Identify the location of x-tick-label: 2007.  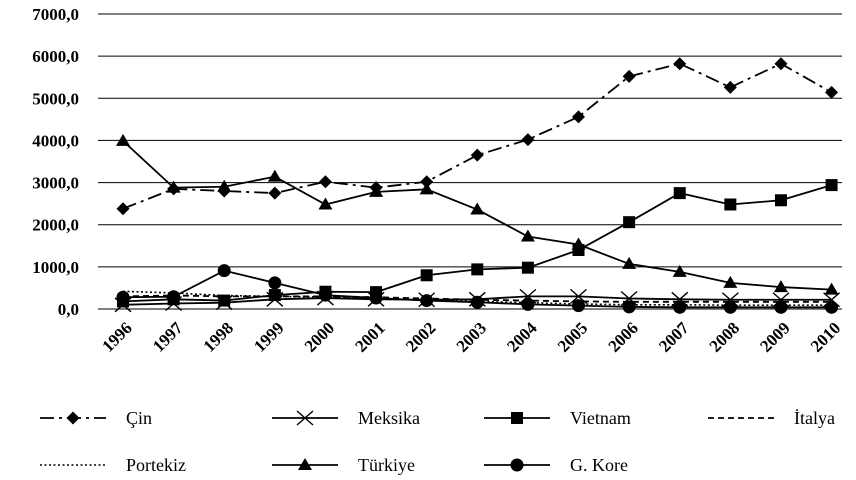
(674, 337).